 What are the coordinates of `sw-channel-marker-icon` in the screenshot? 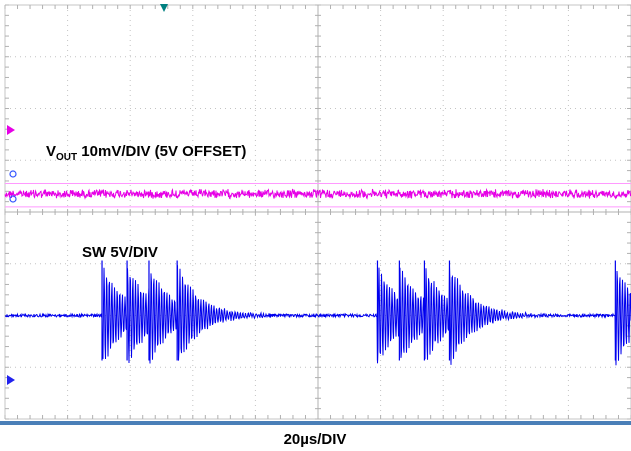 It's located at (11, 380).